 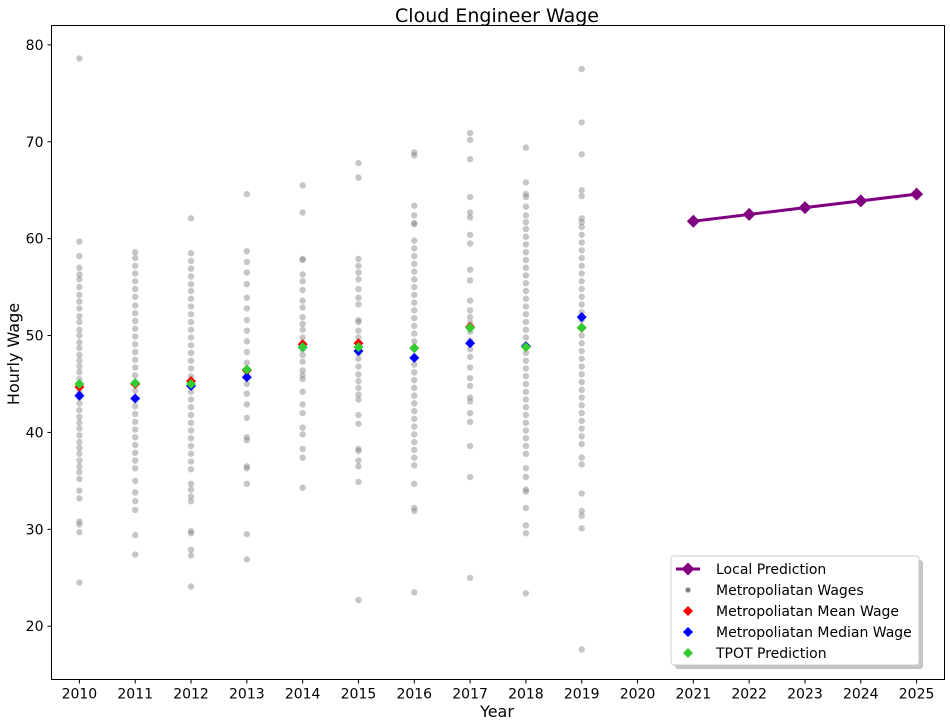 I want to click on x-tick-label: 2012, so click(x=191, y=695).